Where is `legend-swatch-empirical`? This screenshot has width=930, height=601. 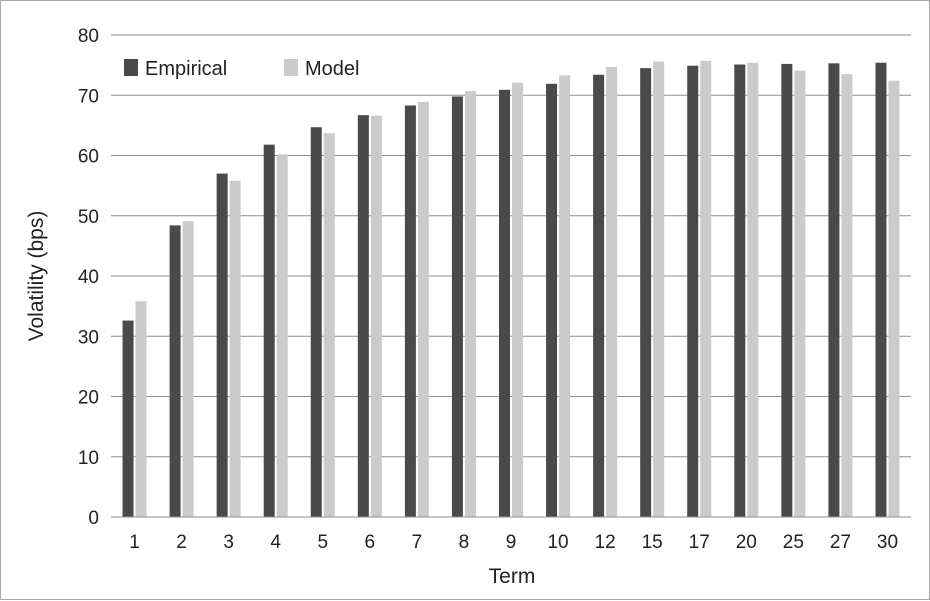
legend-swatch-empirical is located at coordinates (131, 67).